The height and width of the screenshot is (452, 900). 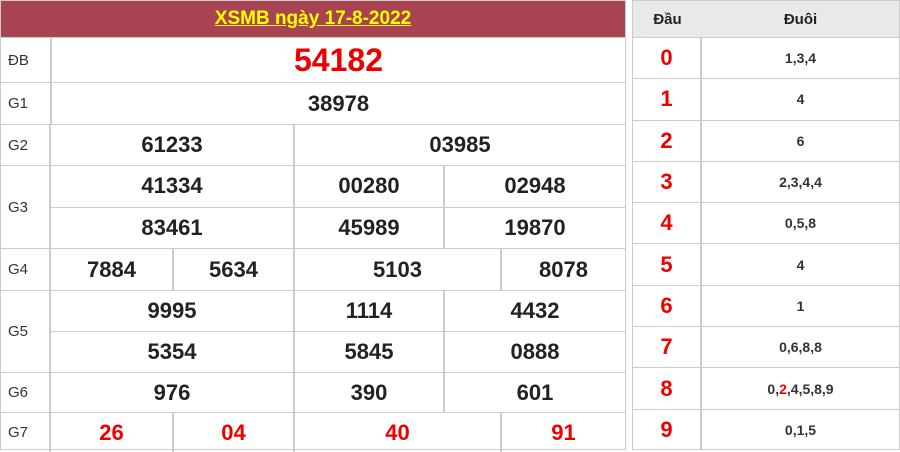 What do you see at coordinates (313, 19) in the screenshot?
I see `results-title: XSMB ngày 17-8-2022` at bounding box center [313, 19].